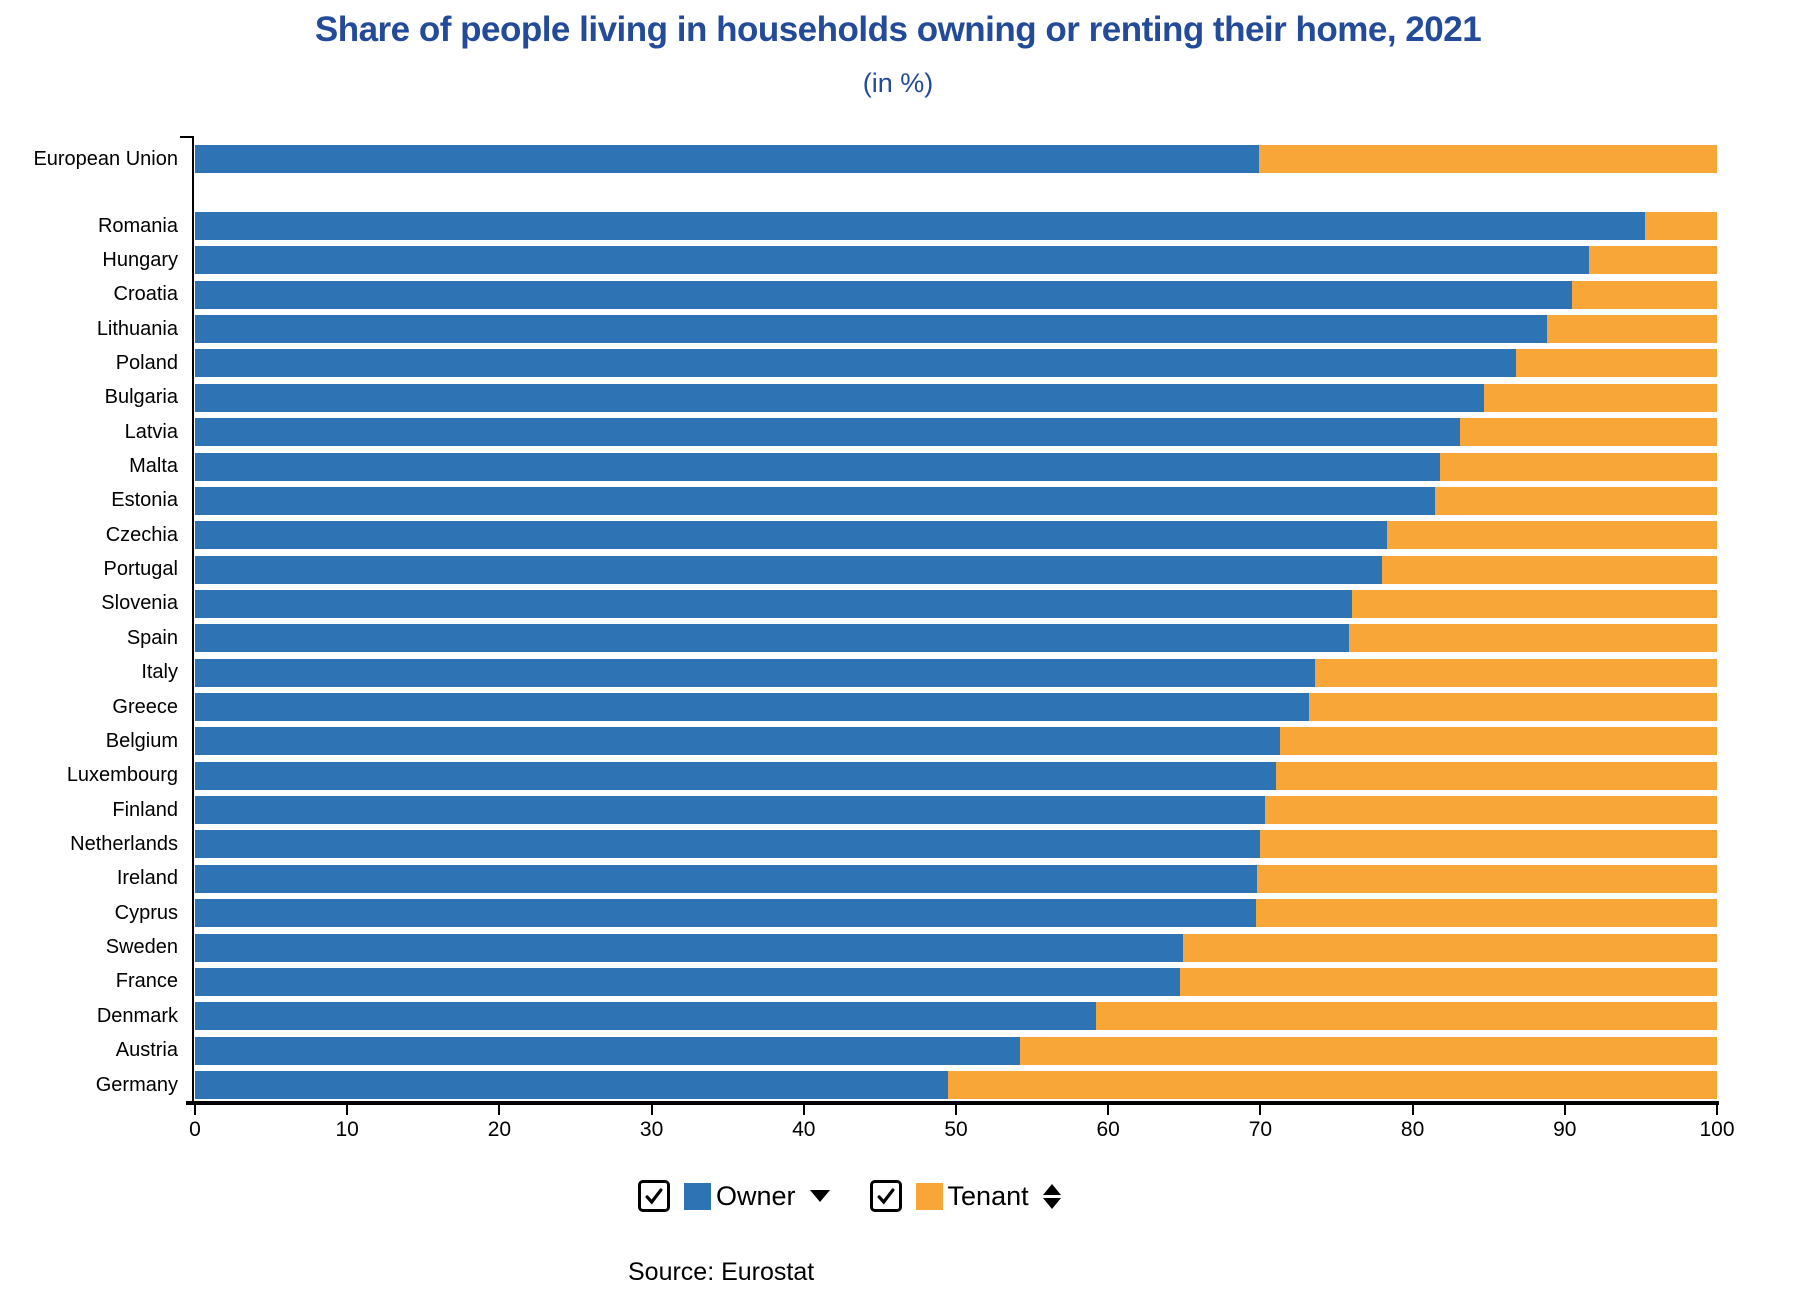 Image resolution: width=1796 pixels, height=1298 pixels. What do you see at coordinates (1051, 1196) in the screenshot?
I see `sort-both-icon` at bounding box center [1051, 1196].